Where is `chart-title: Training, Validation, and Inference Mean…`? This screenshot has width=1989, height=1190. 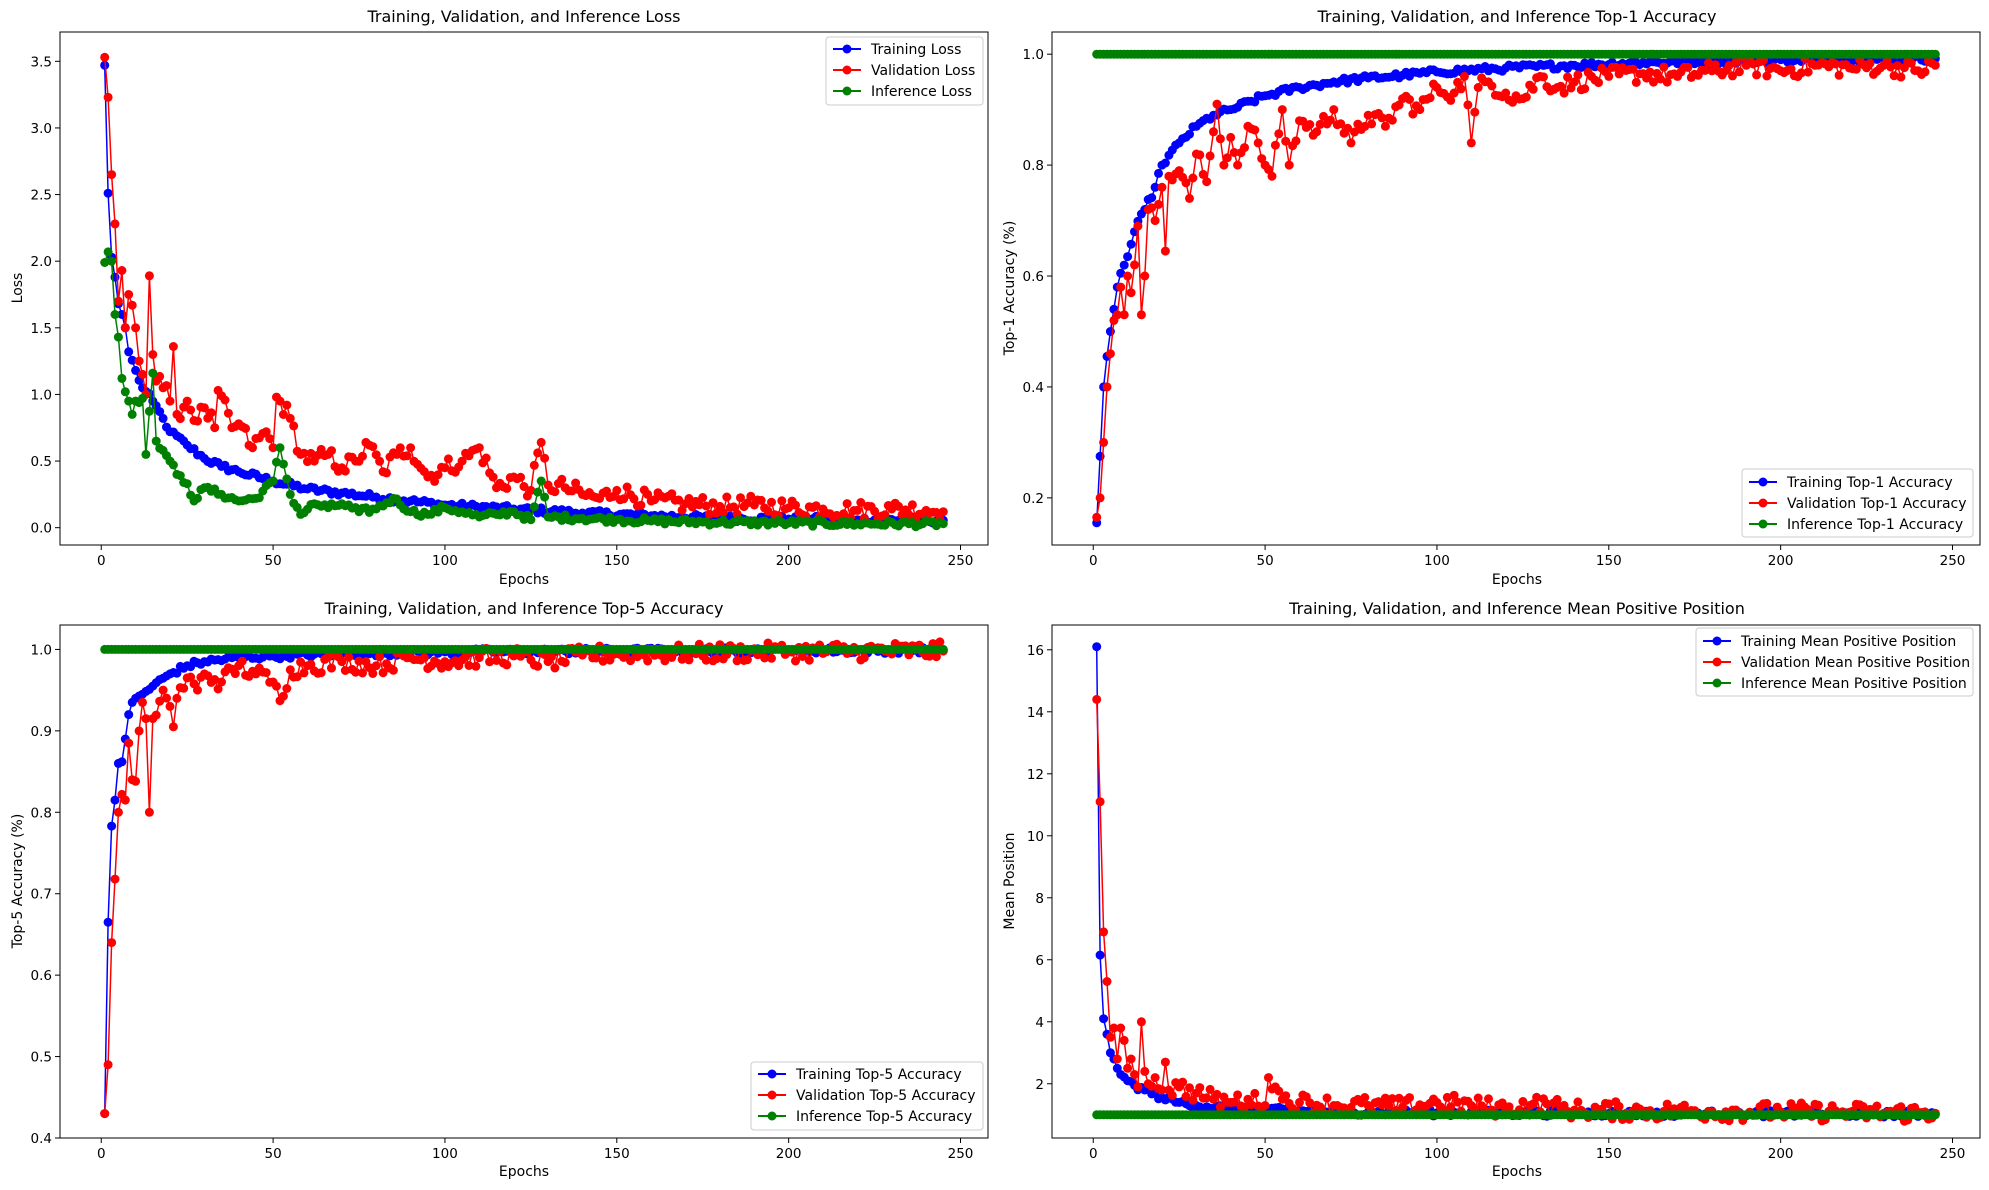
chart-title: Training, Validation, and Inference Mean… is located at coordinates (1516, 608).